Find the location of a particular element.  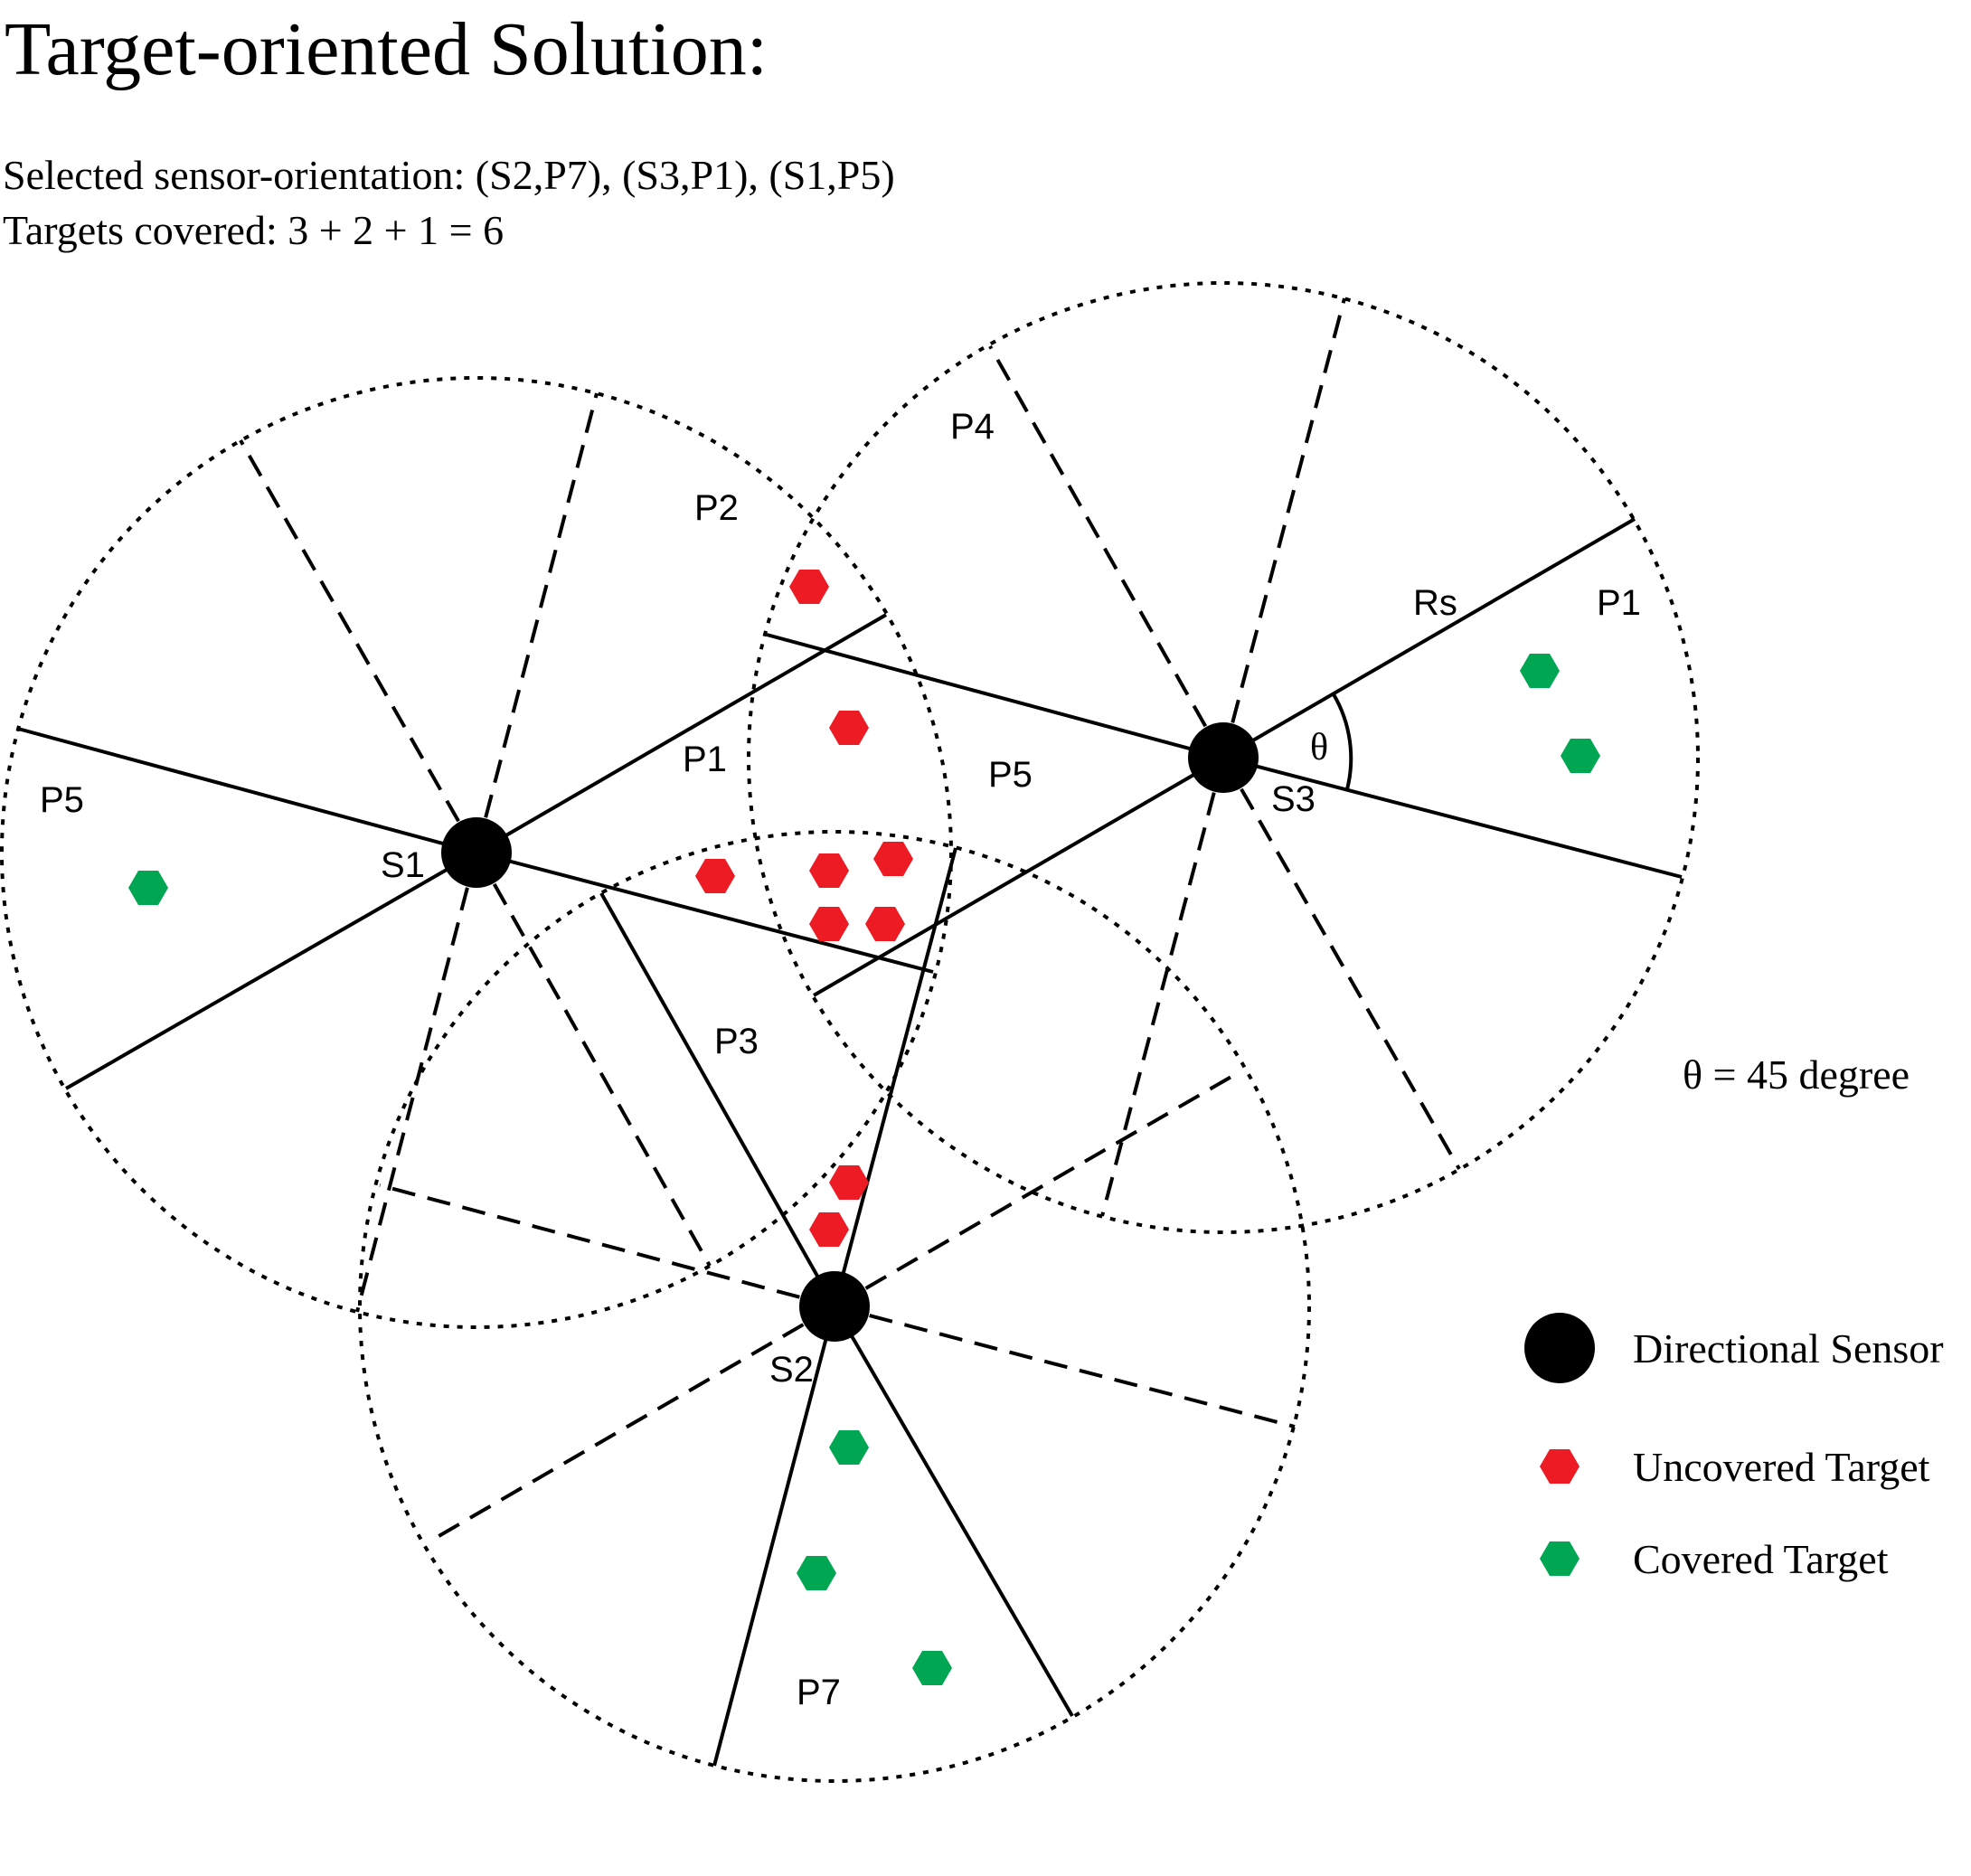

sensor-s2 is located at coordinates (834, 1306).